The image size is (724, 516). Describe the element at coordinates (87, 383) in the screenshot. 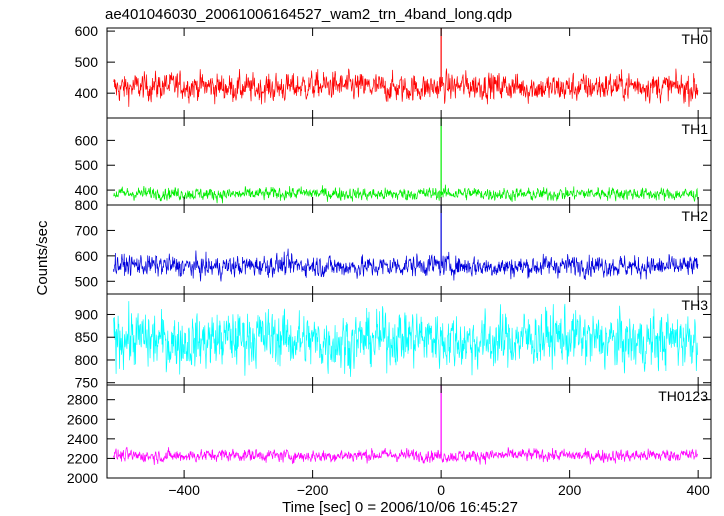

I see `y-tick-label: 750` at that location.